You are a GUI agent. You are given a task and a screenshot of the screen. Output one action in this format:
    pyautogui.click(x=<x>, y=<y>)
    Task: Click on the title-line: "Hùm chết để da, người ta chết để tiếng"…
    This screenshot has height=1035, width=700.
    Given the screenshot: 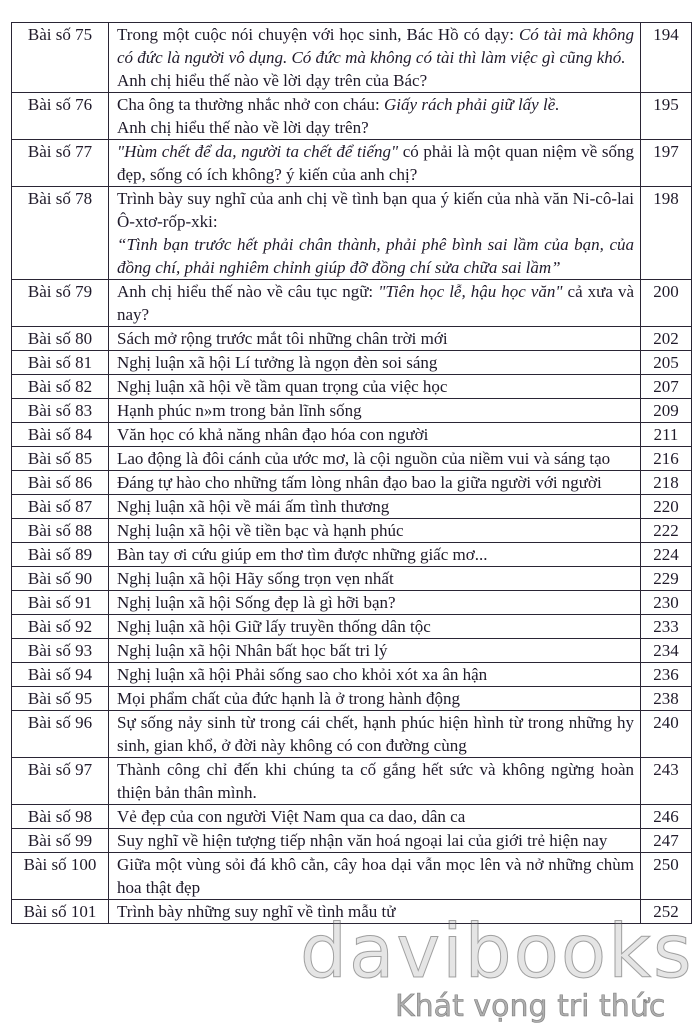 What is the action you would take?
    pyautogui.click(x=375, y=163)
    